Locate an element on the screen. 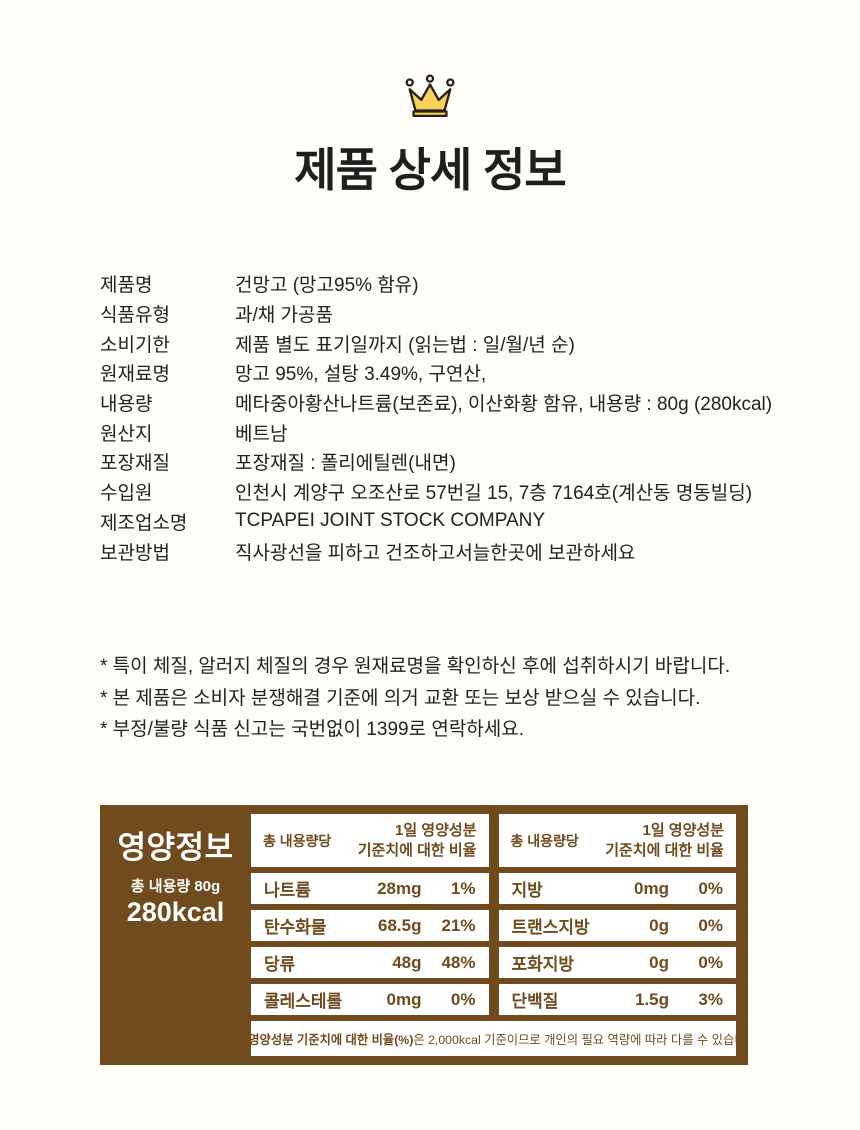 This screenshot has height=1130, width=860. nutrition-header-left-group: 총 내용량당 1일 영양성분 기준치에 대한 비율 is located at coordinates (370, 840).